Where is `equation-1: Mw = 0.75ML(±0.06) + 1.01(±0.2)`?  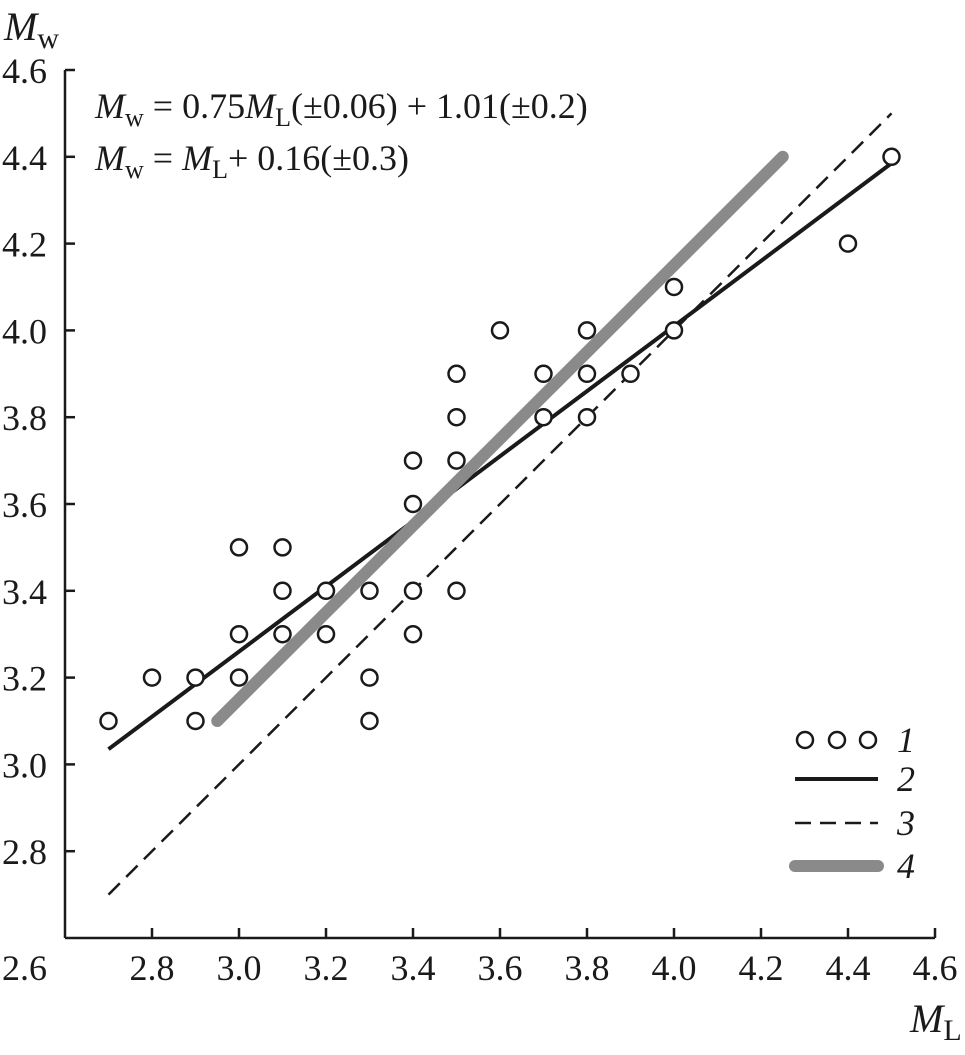 equation-1: Mw = 0.75ML(±0.06) + 1.01(±0.2) is located at coordinates (341, 109).